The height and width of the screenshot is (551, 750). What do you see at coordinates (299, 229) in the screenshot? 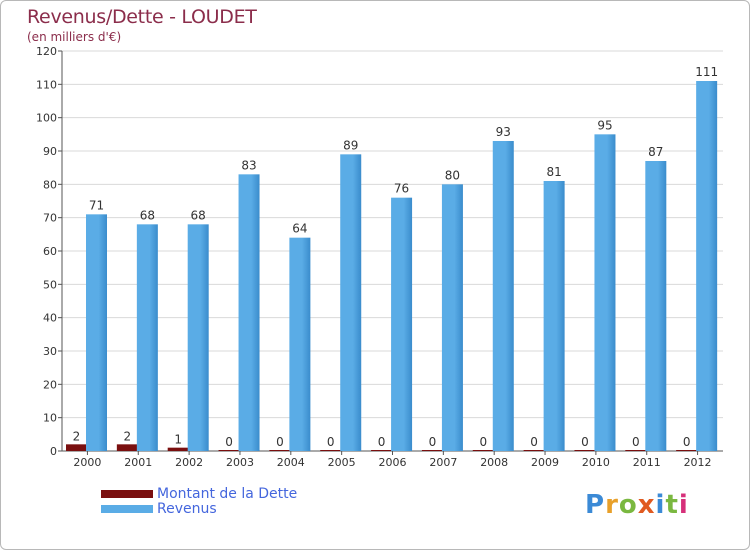
I see `revenue-value-label: 64` at bounding box center [299, 229].